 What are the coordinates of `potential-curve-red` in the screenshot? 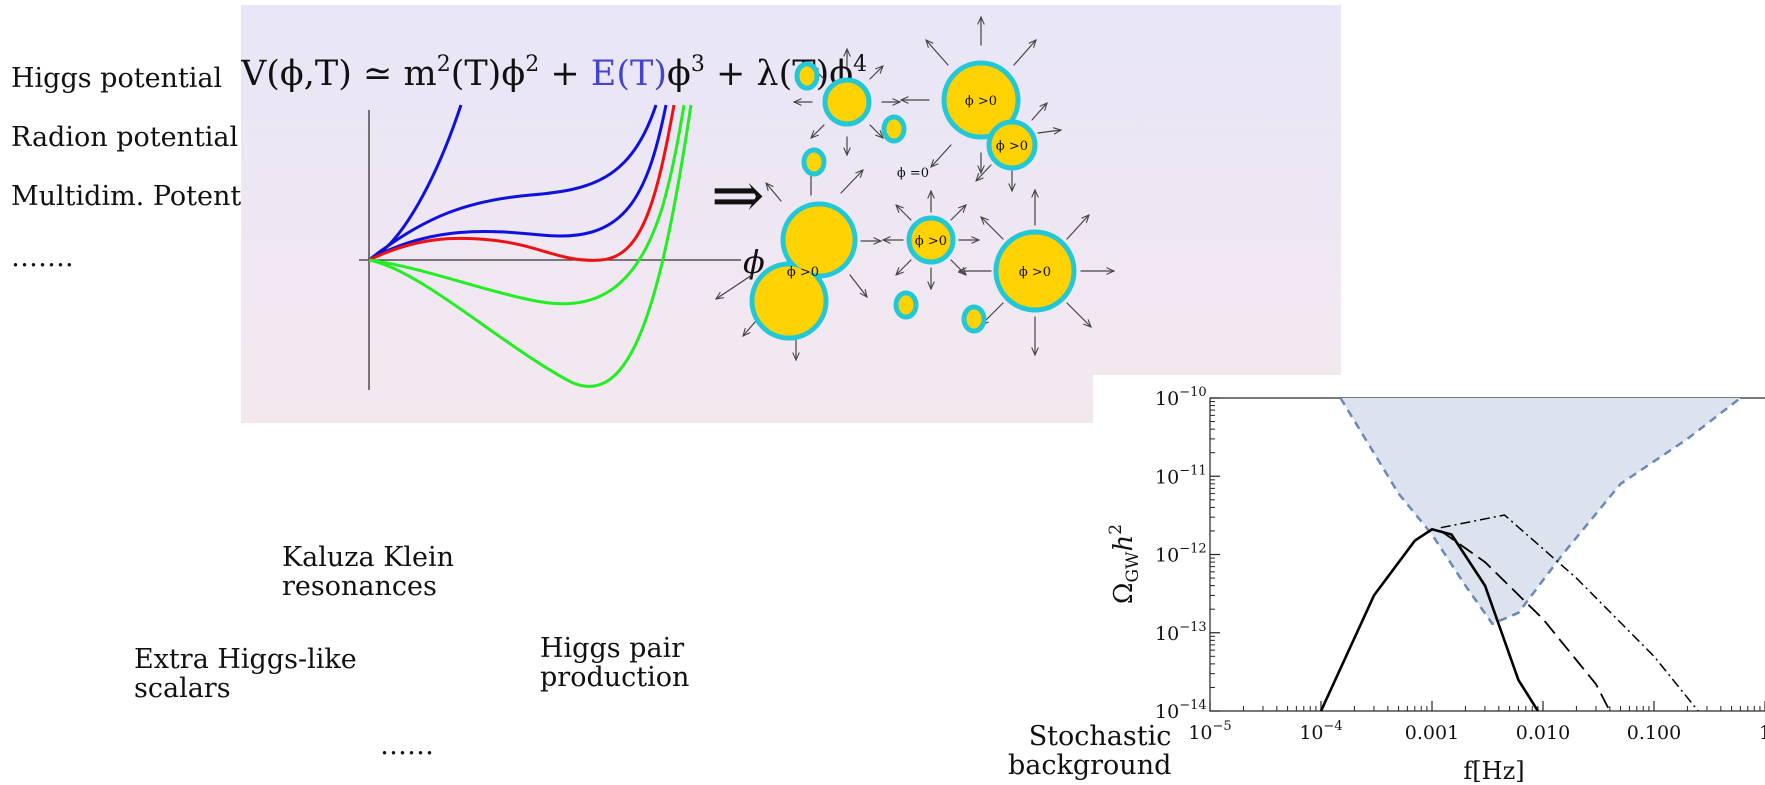 It's located at (522, 183).